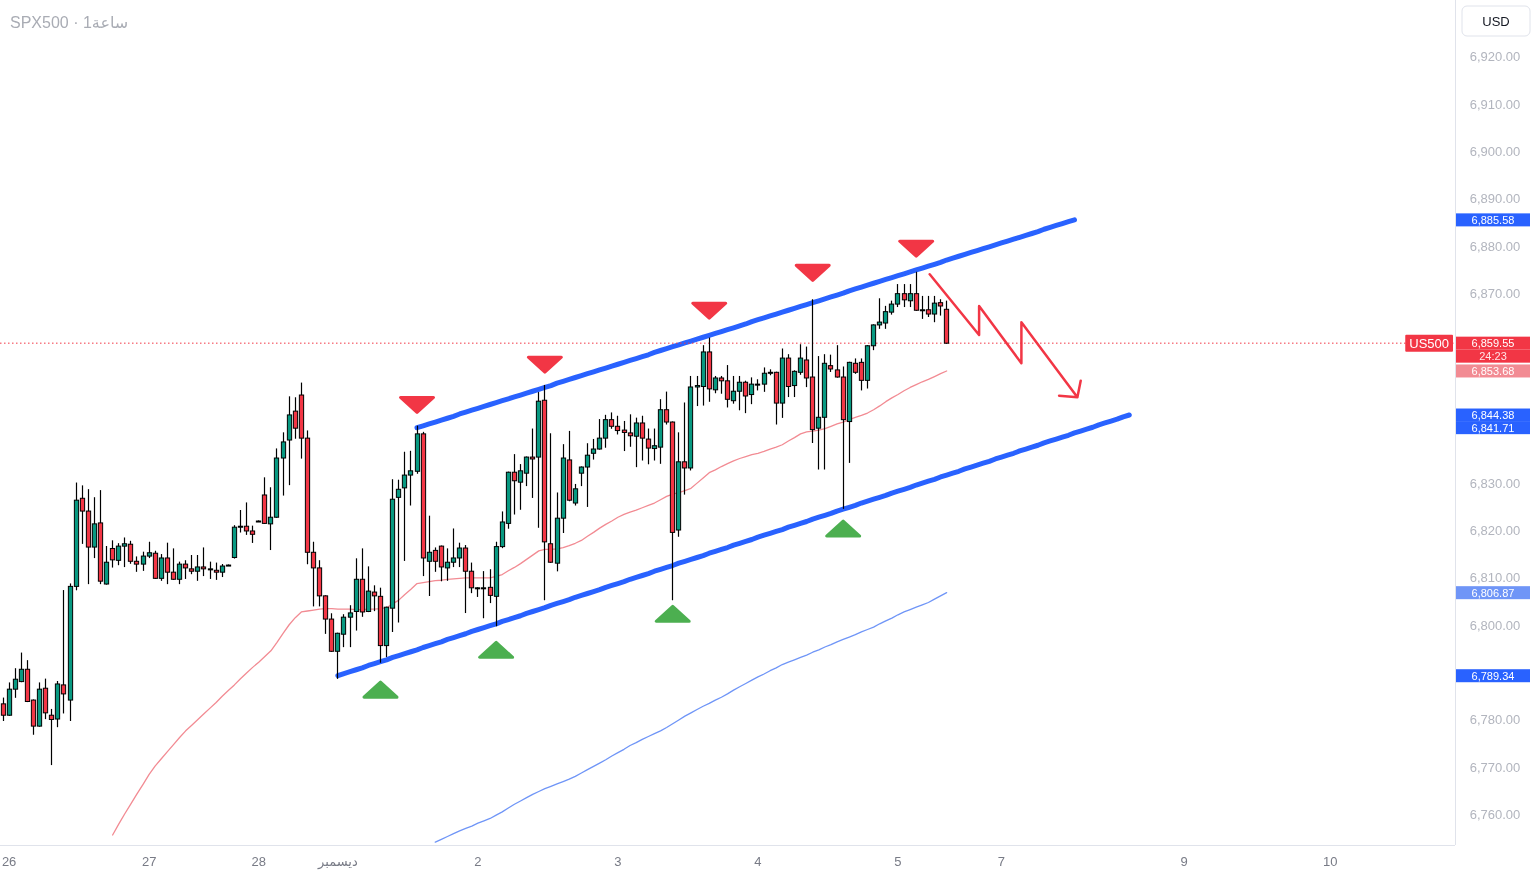 This screenshot has width=1537, height=879. Describe the element at coordinates (1493, 219) in the screenshot. I see `y-tick-label: 6,885.58` at that location.